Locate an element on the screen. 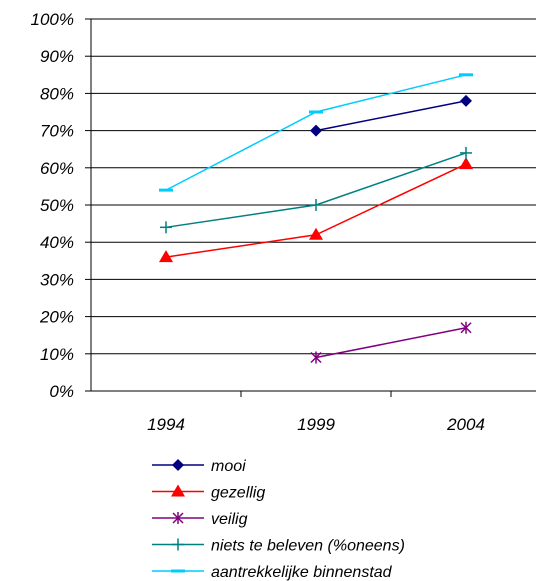 Image resolution: width=536 pixels, height=581 pixels. series-gezellig is located at coordinates (316, 210).